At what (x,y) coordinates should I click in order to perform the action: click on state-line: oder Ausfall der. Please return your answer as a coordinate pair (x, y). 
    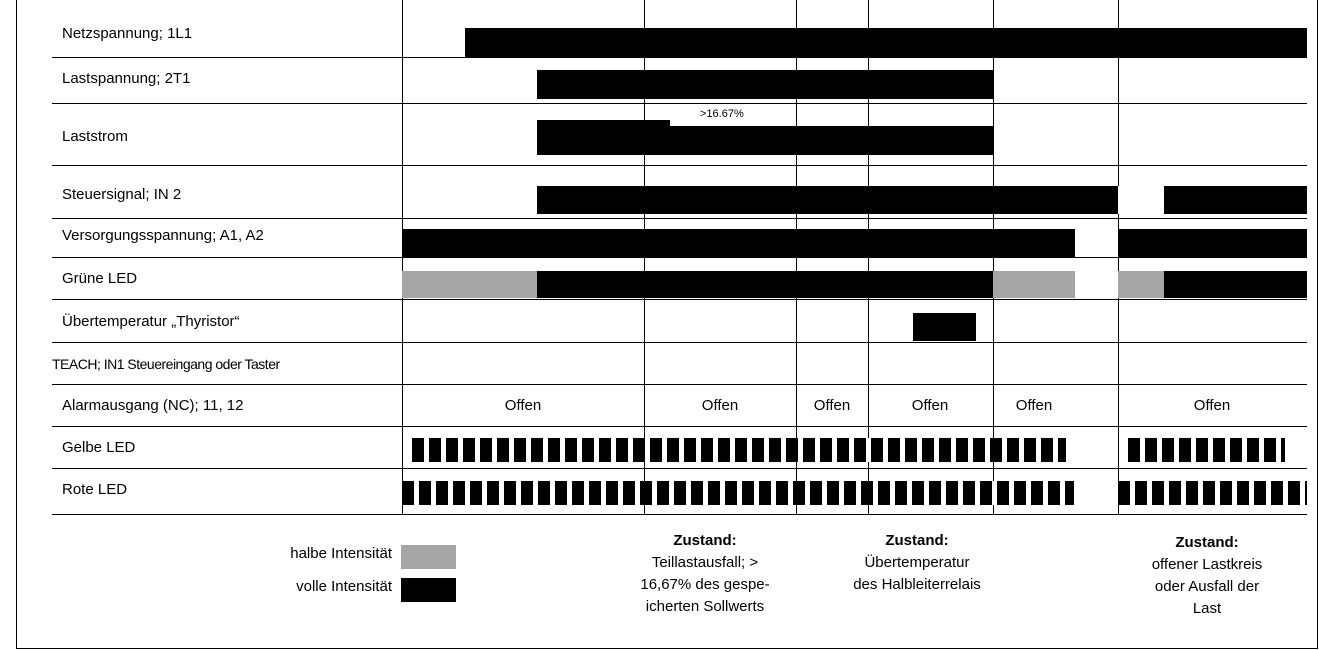
    Looking at the image, I should click on (1207, 586).